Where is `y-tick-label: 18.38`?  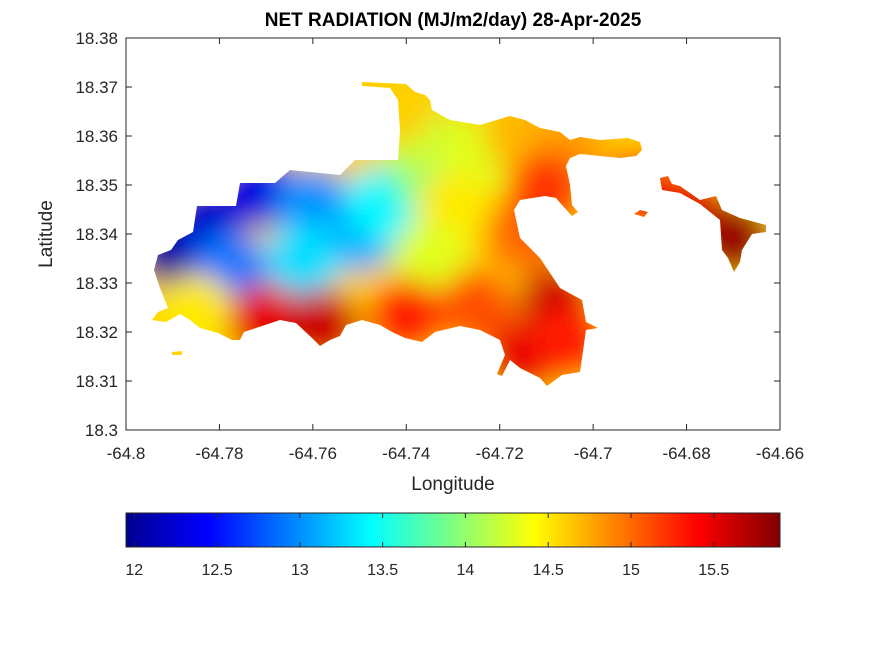 y-tick-label: 18.38 is located at coordinates (96, 38).